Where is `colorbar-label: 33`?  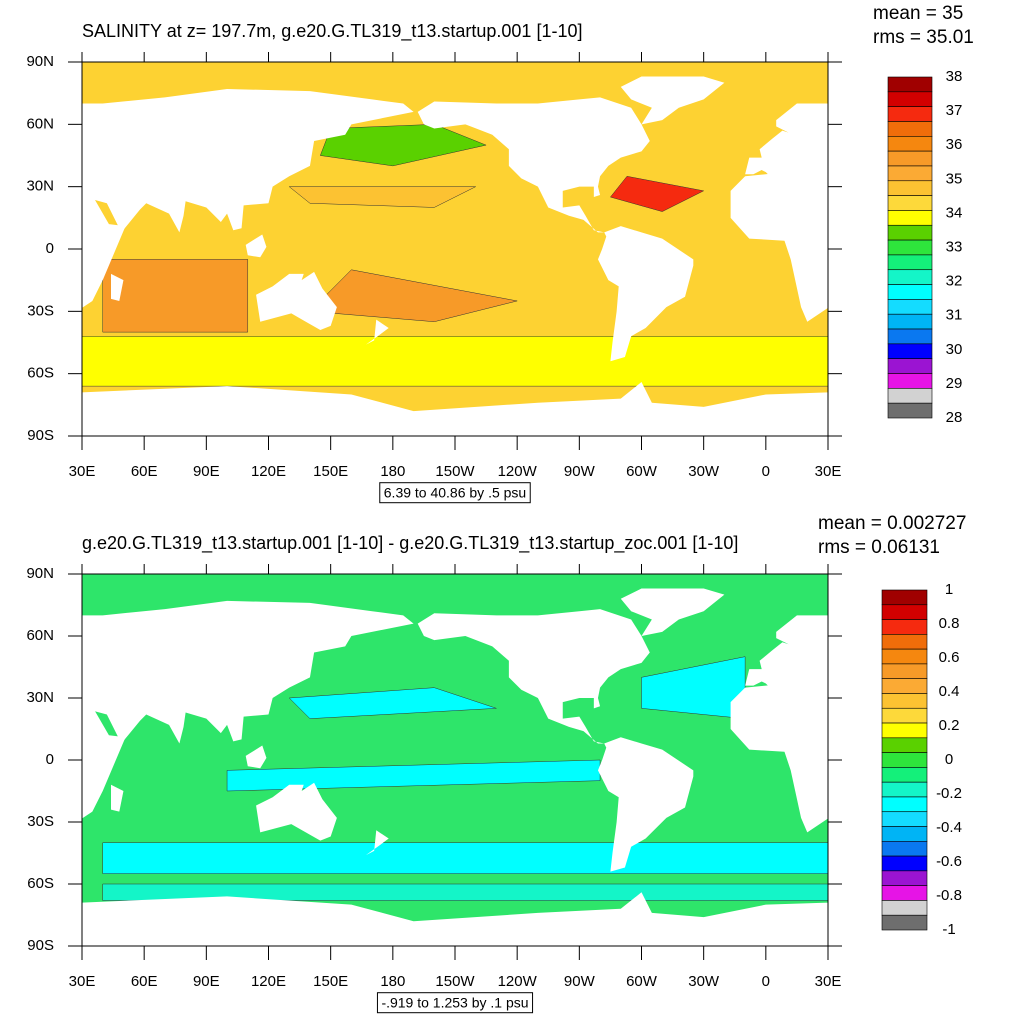
colorbar-label: 33 is located at coordinates (954, 246).